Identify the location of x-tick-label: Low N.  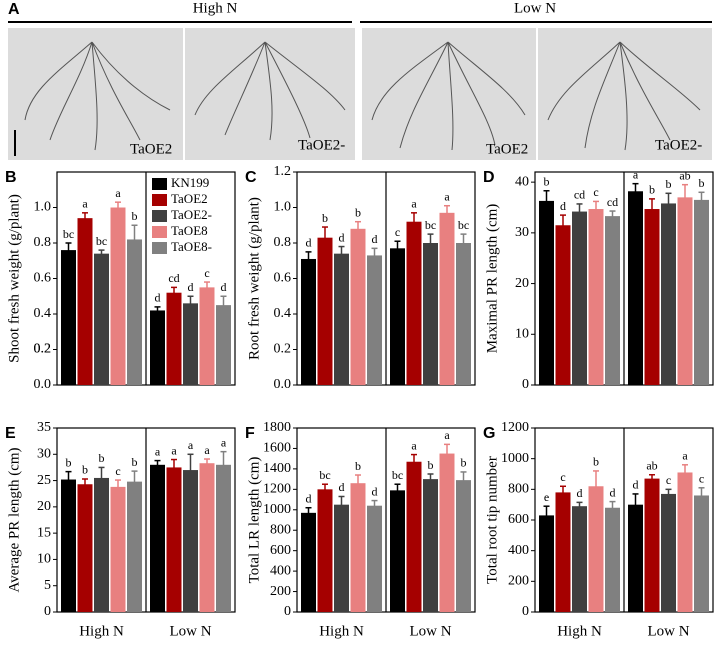
(430, 631).